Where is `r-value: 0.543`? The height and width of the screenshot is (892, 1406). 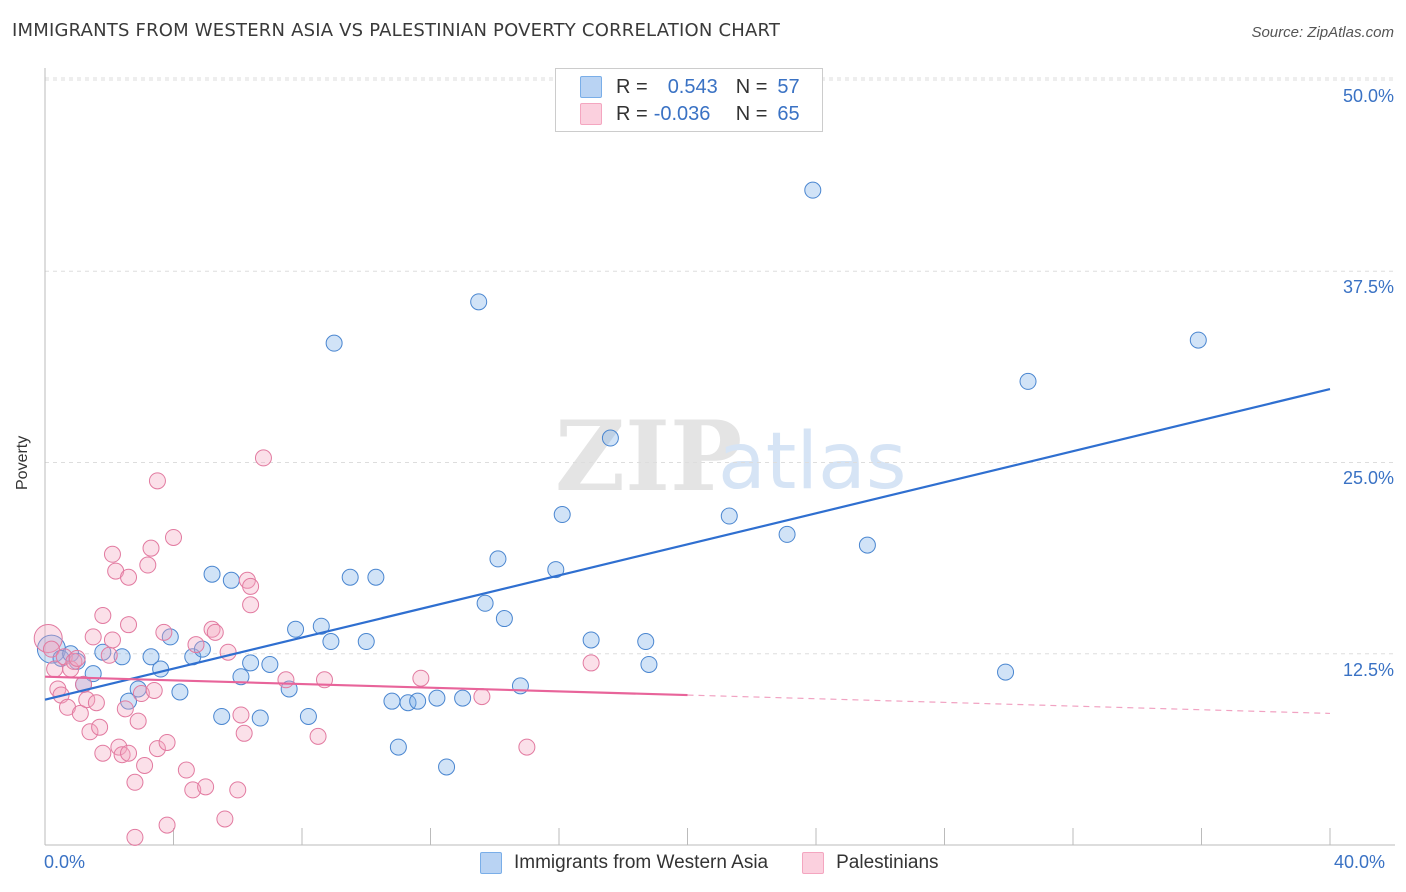
r-value: 0.543 is located at coordinates (692, 86).